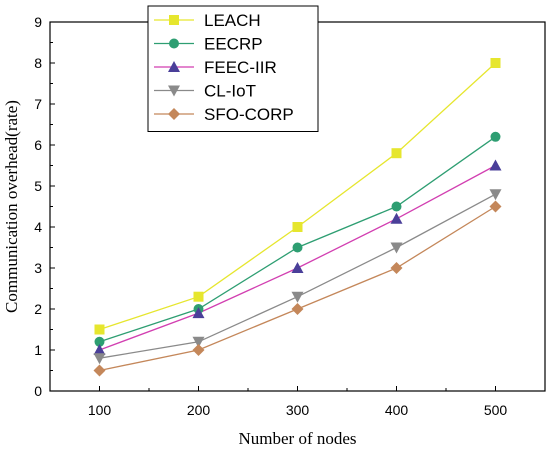 This screenshot has height=451, width=550. What do you see at coordinates (298, 410) in the screenshot?
I see `x-tick-label: 300` at bounding box center [298, 410].